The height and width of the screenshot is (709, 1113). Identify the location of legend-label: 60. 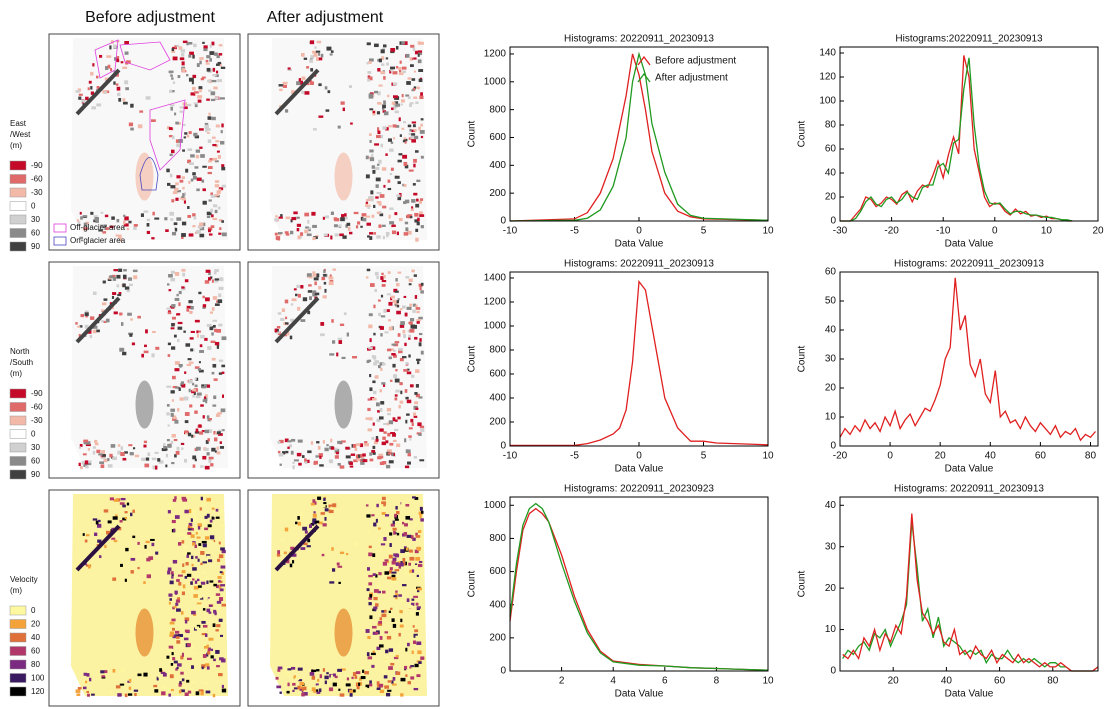
(35, 461).